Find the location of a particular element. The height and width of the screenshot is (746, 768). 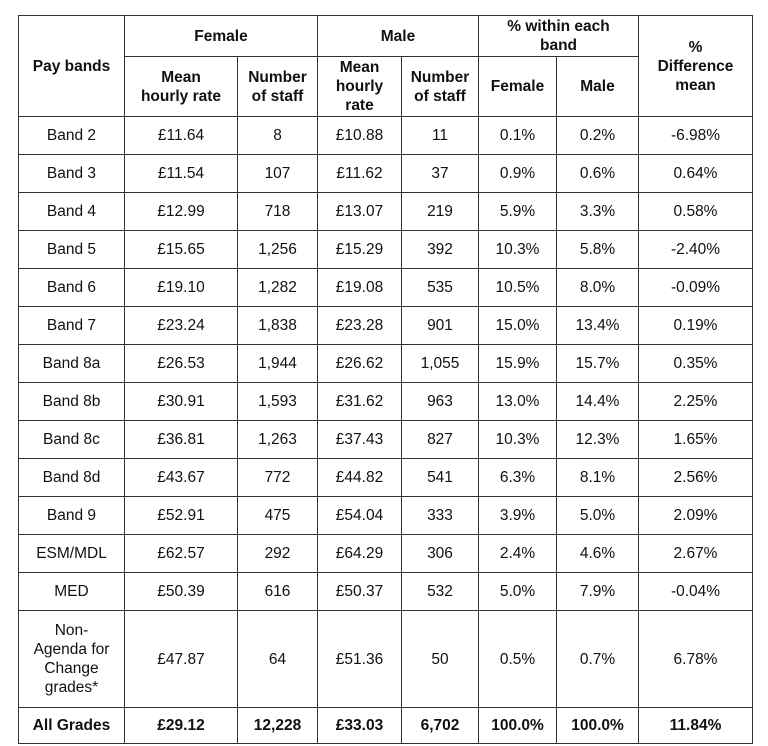

table-cell: 11.84% is located at coordinates (695, 725).